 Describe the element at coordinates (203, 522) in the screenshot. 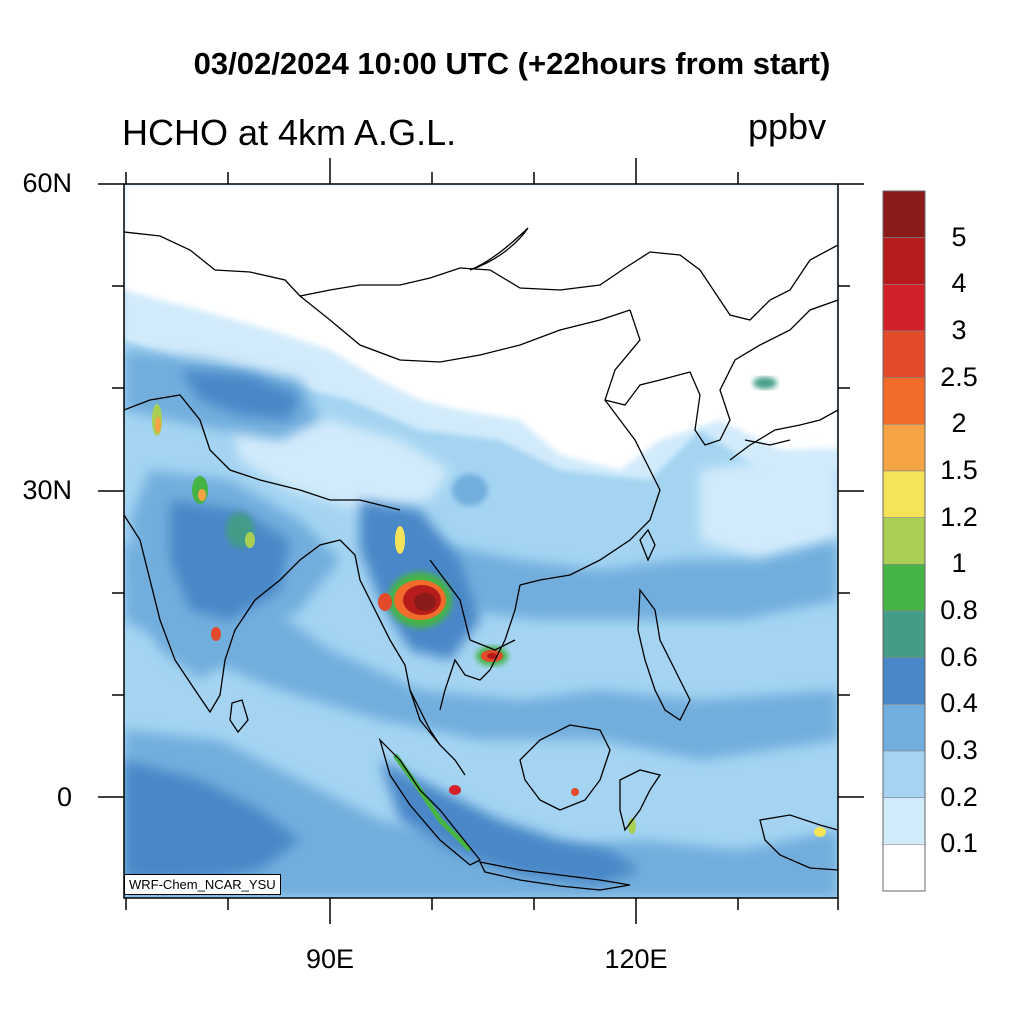

I see `hotspot-india` at that location.